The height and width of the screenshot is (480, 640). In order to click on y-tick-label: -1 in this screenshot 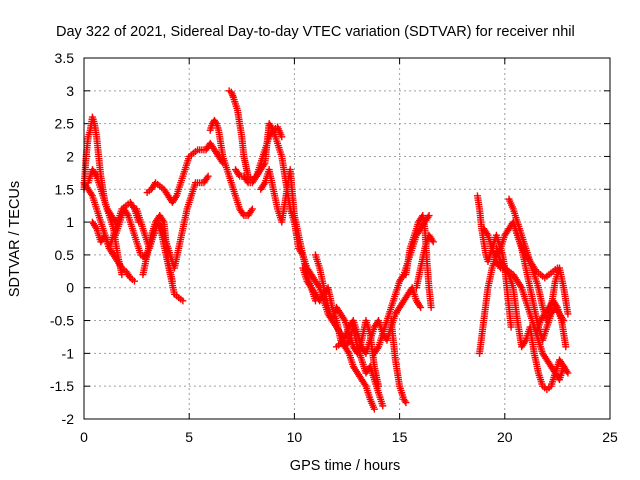, I will do `click(68, 353)`.